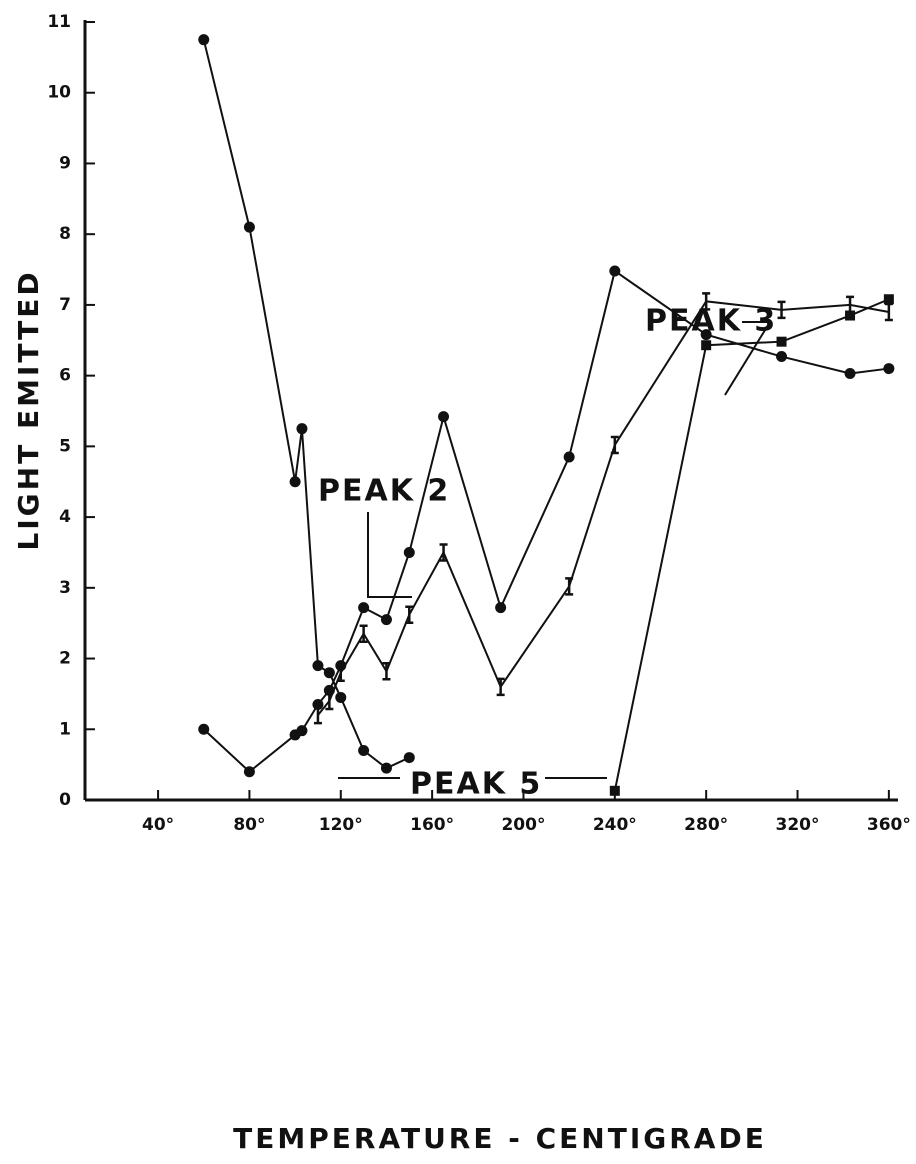 The image size is (916, 1164). What do you see at coordinates (65, 800) in the screenshot?
I see `y-tick-label: 0` at bounding box center [65, 800].